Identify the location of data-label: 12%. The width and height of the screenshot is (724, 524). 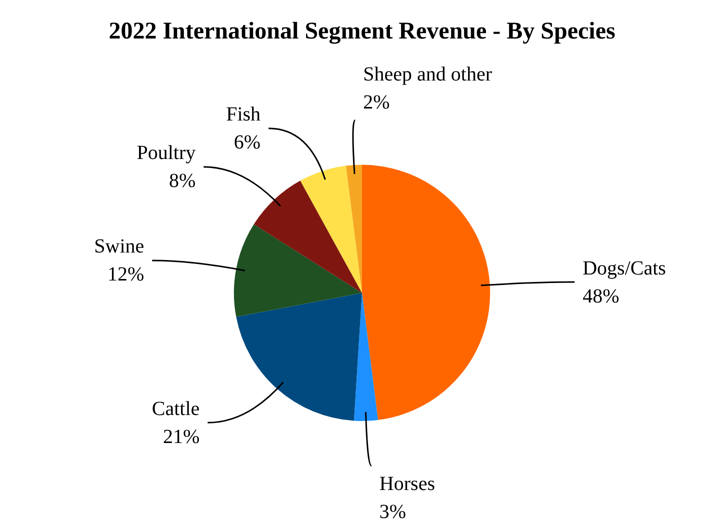
(125, 275).